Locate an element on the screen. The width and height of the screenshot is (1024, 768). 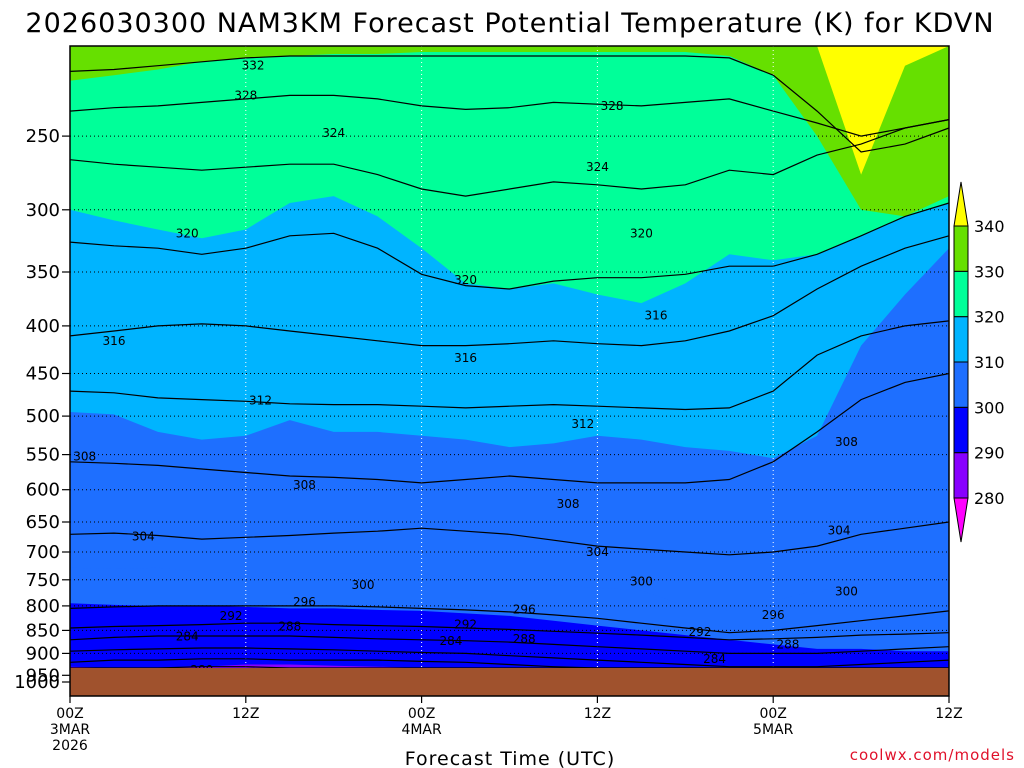
y-tick-label-300: 300 is located at coordinates (43, 210).